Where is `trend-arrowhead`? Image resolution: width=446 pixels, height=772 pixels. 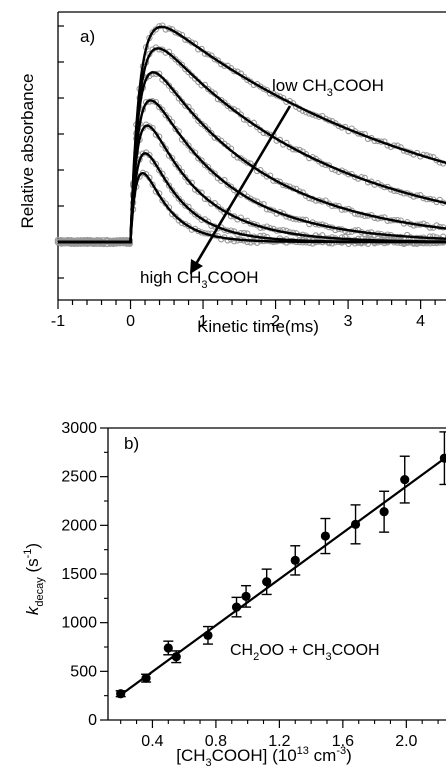
trend-arrowhead is located at coordinates (196, 266).